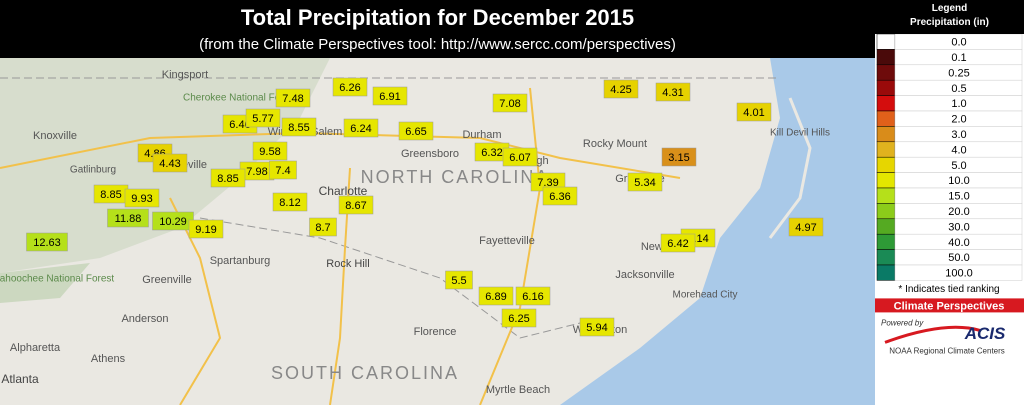 The image size is (1024, 405). Describe the element at coordinates (958, 181) in the screenshot. I see `legend-label: 10.0` at that location.